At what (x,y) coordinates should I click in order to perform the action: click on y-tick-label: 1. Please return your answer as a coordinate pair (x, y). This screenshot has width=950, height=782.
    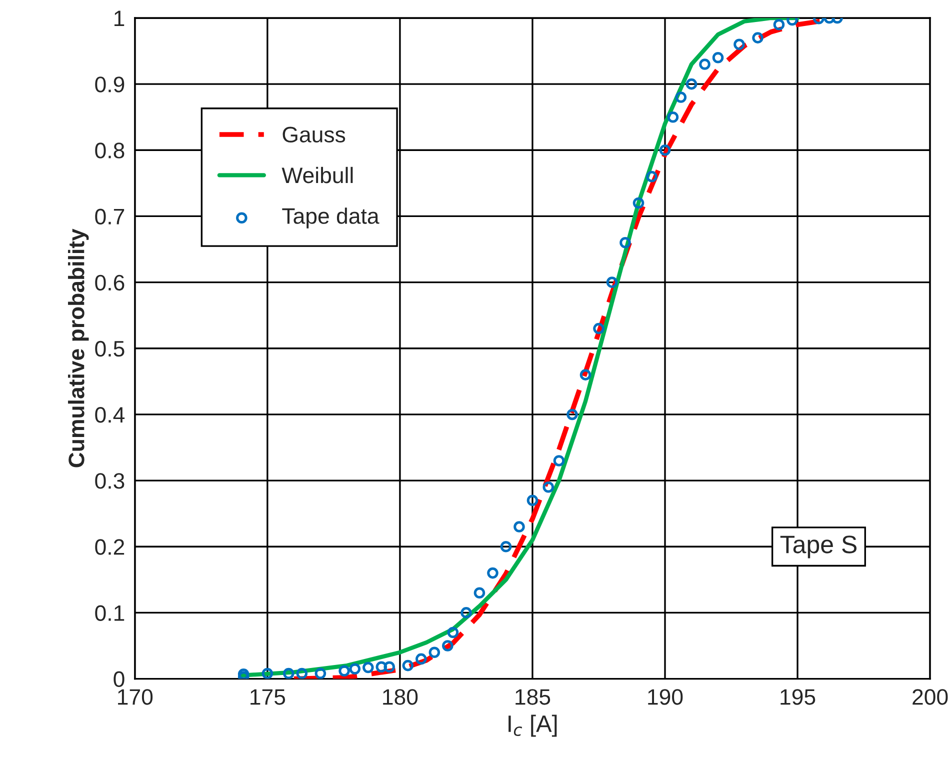
    Looking at the image, I should click on (119, 18).